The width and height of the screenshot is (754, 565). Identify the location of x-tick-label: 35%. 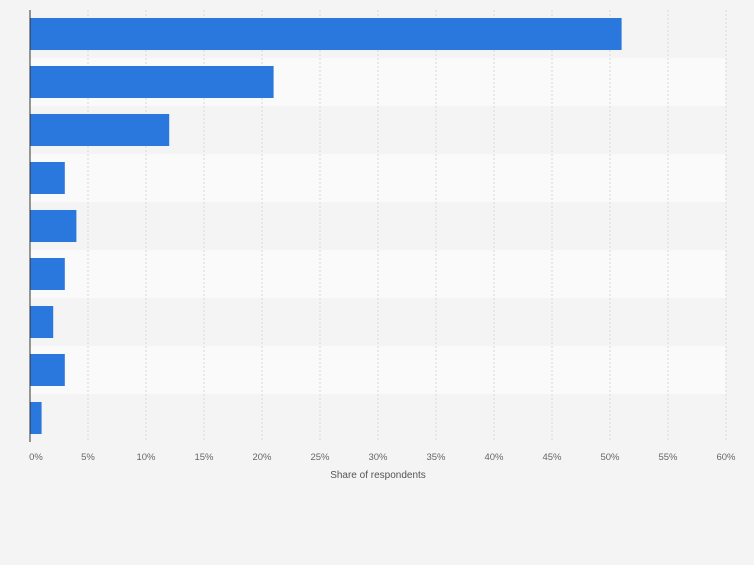
(436, 457).